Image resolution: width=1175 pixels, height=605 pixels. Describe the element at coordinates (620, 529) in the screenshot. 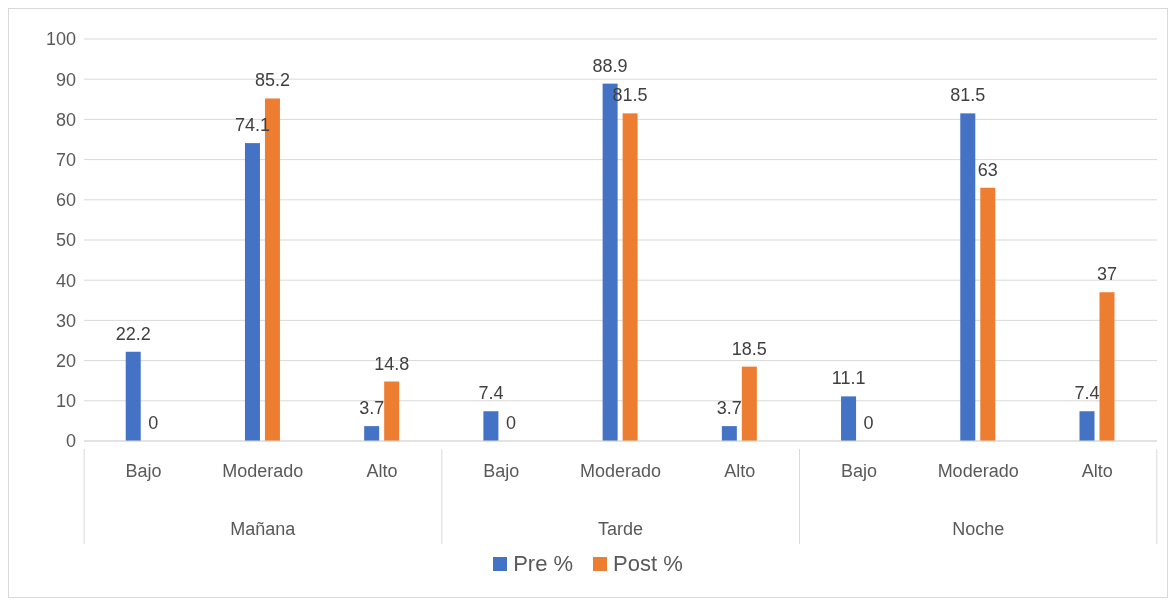

I see `text: Tarde` at that location.